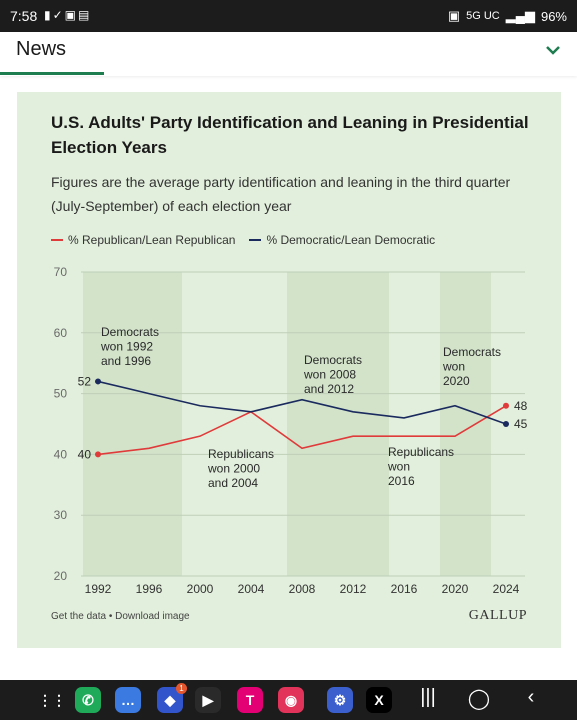 This screenshot has width=577, height=720. I want to click on active-tab-indicator, so click(52, 73).